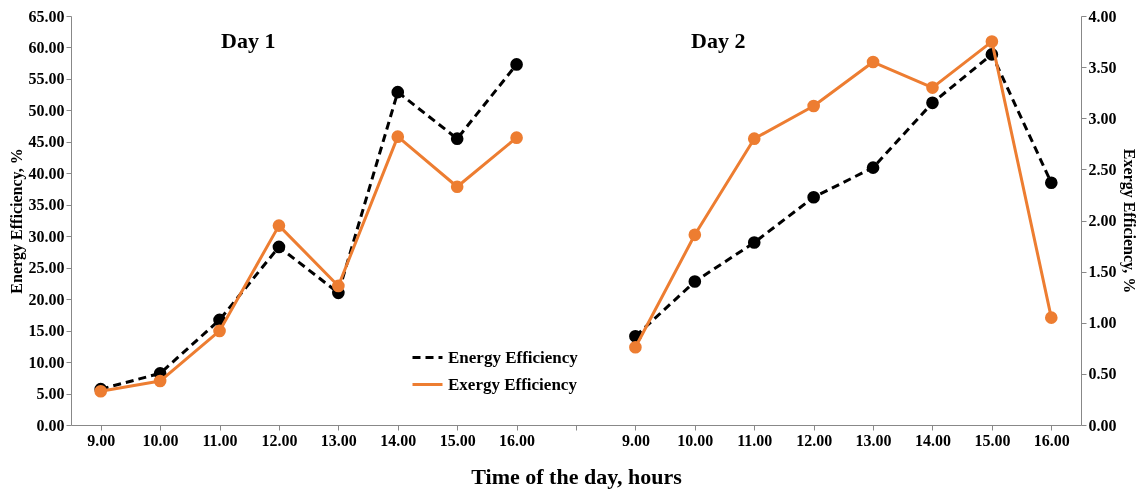 The height and width of the screenshot is (495, 1144). Describe the element at coordinates (1102, 220) in the screenshot. I see `y2-tick-label: 2.00` at that location.